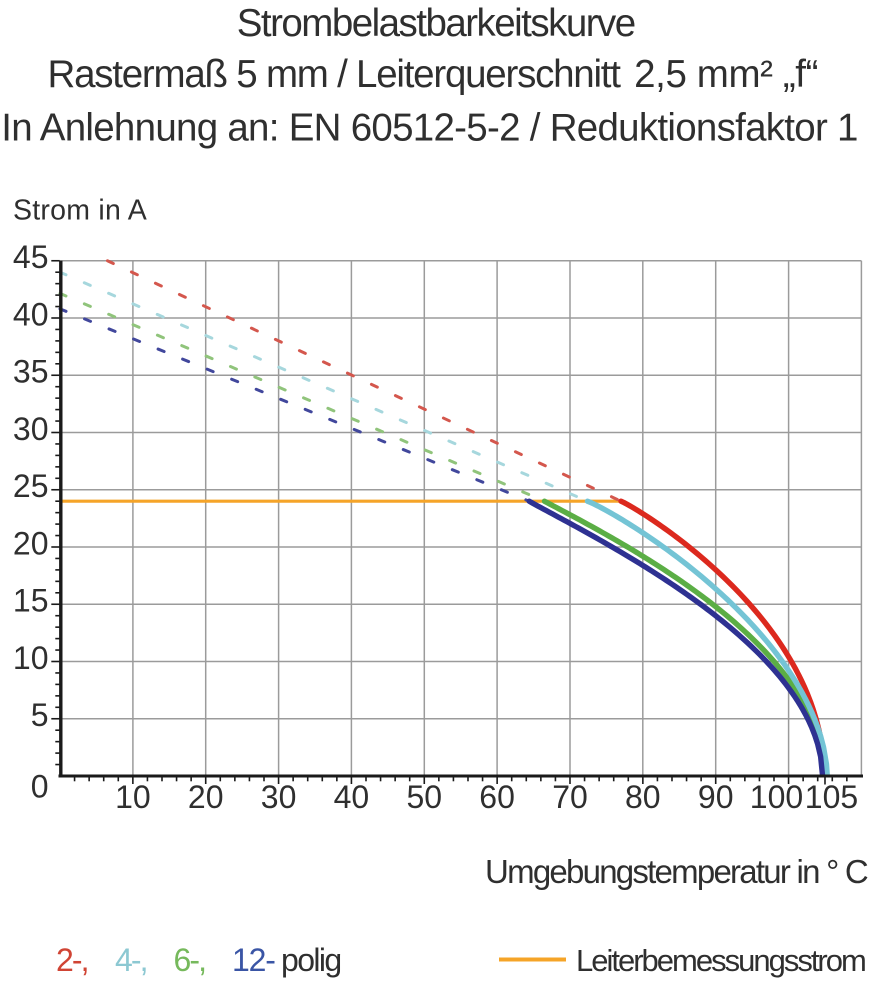 The height and width of the screenshot is (1000, 894). What do you see at coordinates (436, 23) in the screenshot?
I see `svg-text: Strombelastbarkeitskurve` at bounding box center [436, 23].